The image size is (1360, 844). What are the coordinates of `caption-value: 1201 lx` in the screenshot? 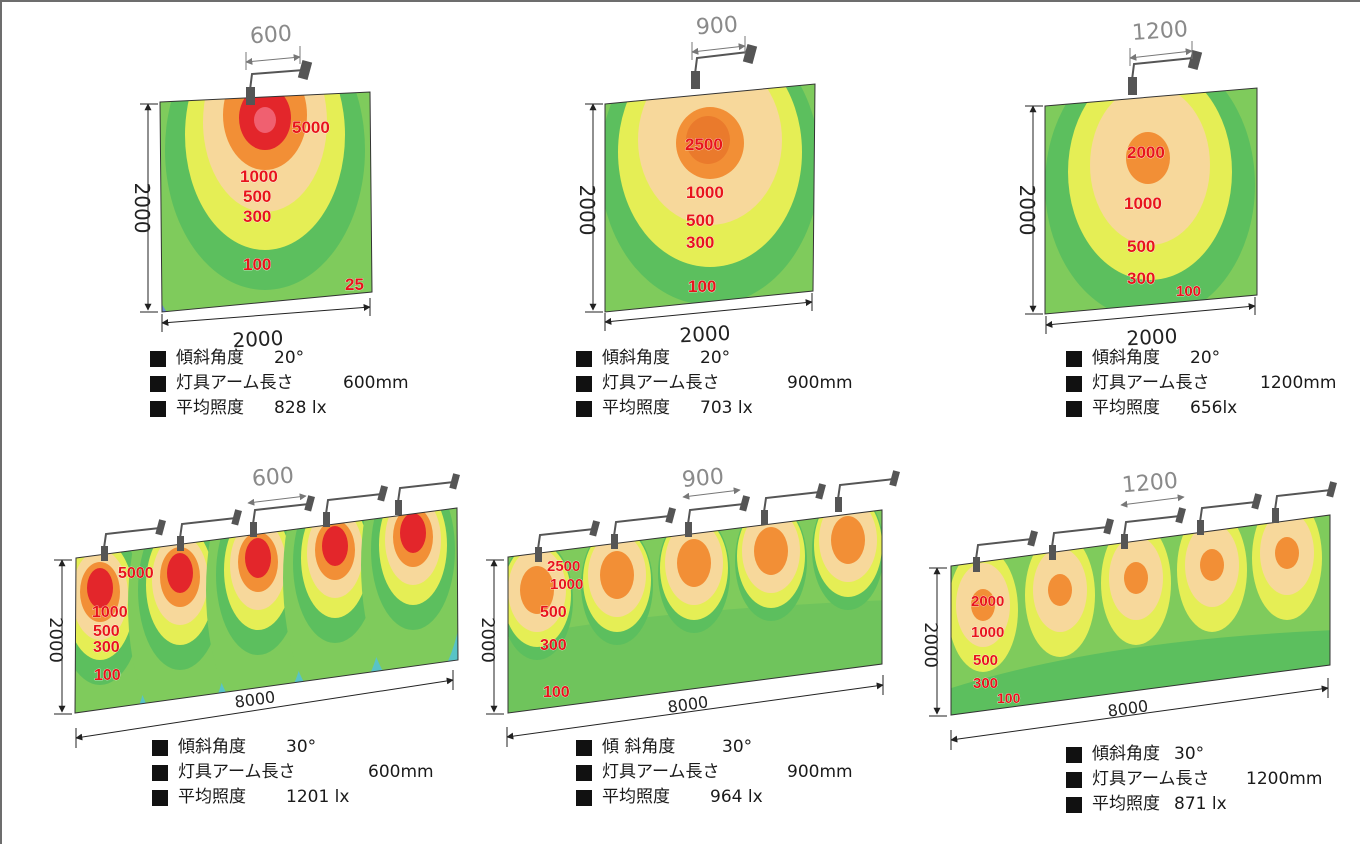 It's located at (318, 797).